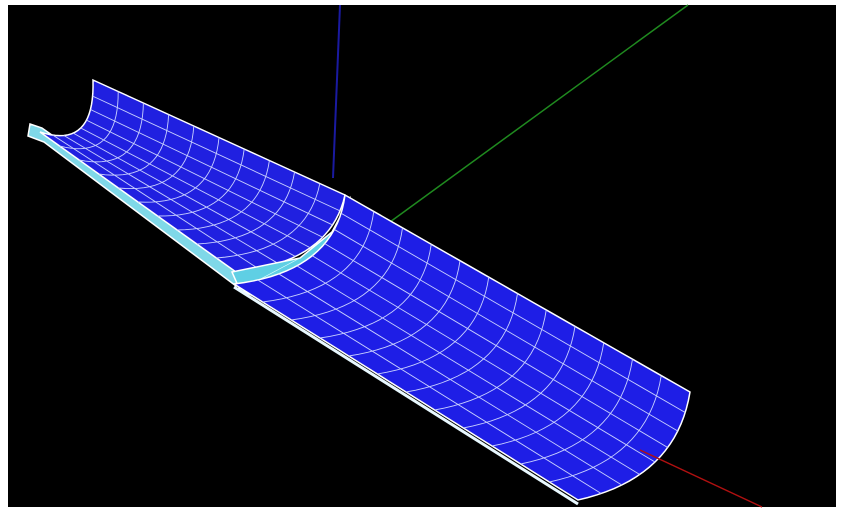 This screenshot has width=843, height=514. I want to click on x-axis, so click(701, 478).